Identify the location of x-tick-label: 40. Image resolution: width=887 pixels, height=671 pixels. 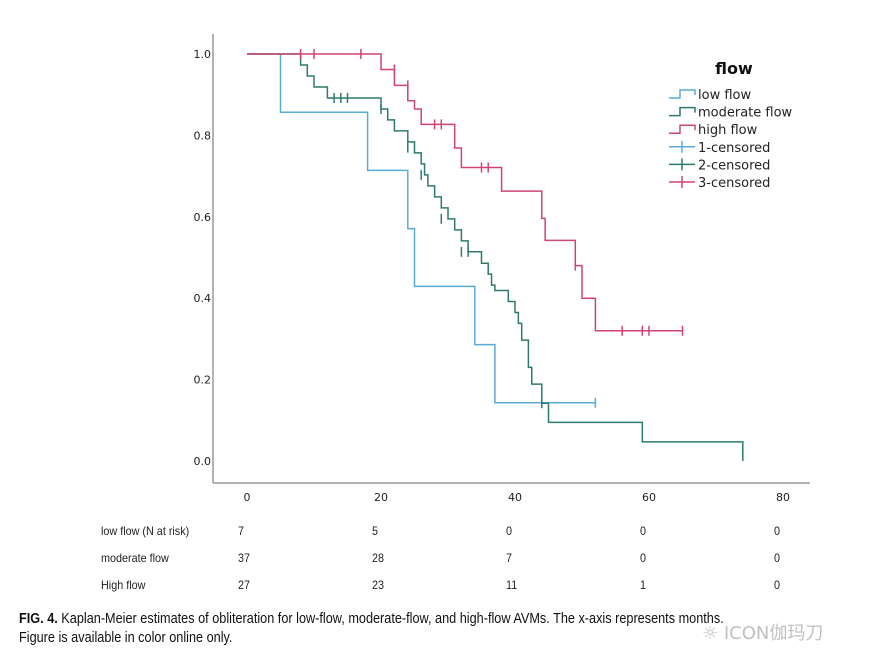
(515, 497).